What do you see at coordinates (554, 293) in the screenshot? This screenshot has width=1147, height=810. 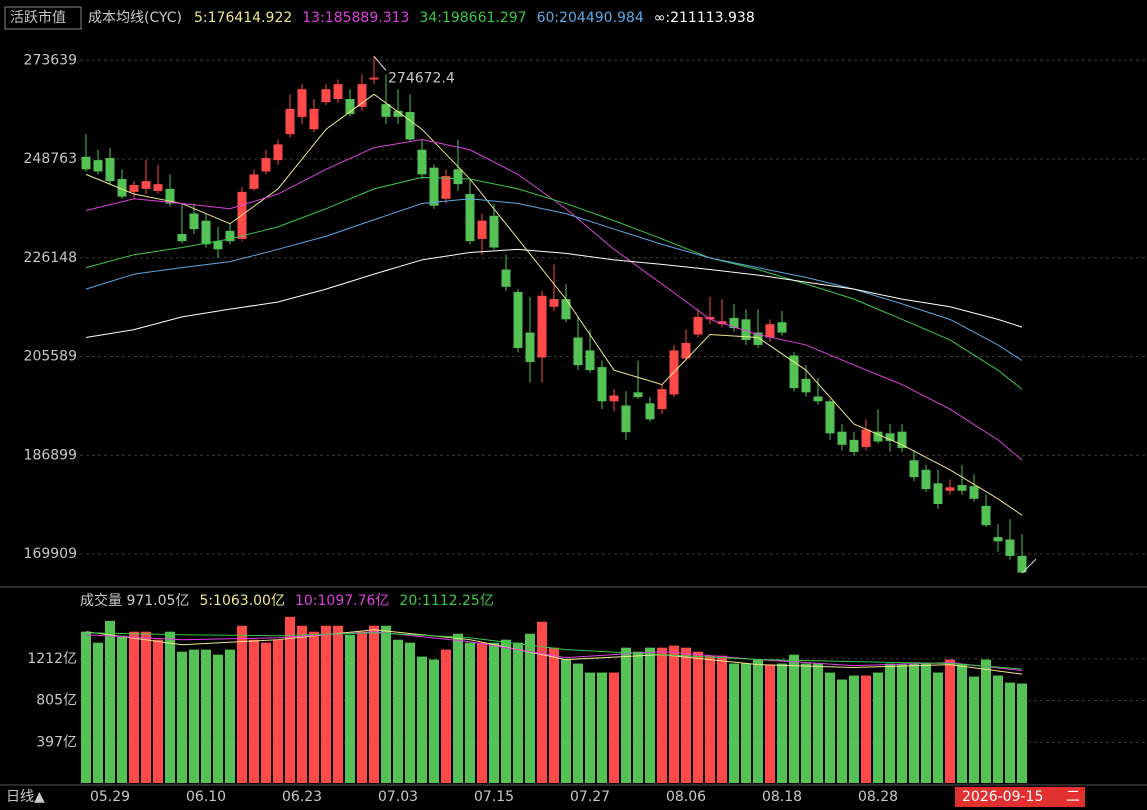 I see `ma-line` at bounding box center [554, 293].